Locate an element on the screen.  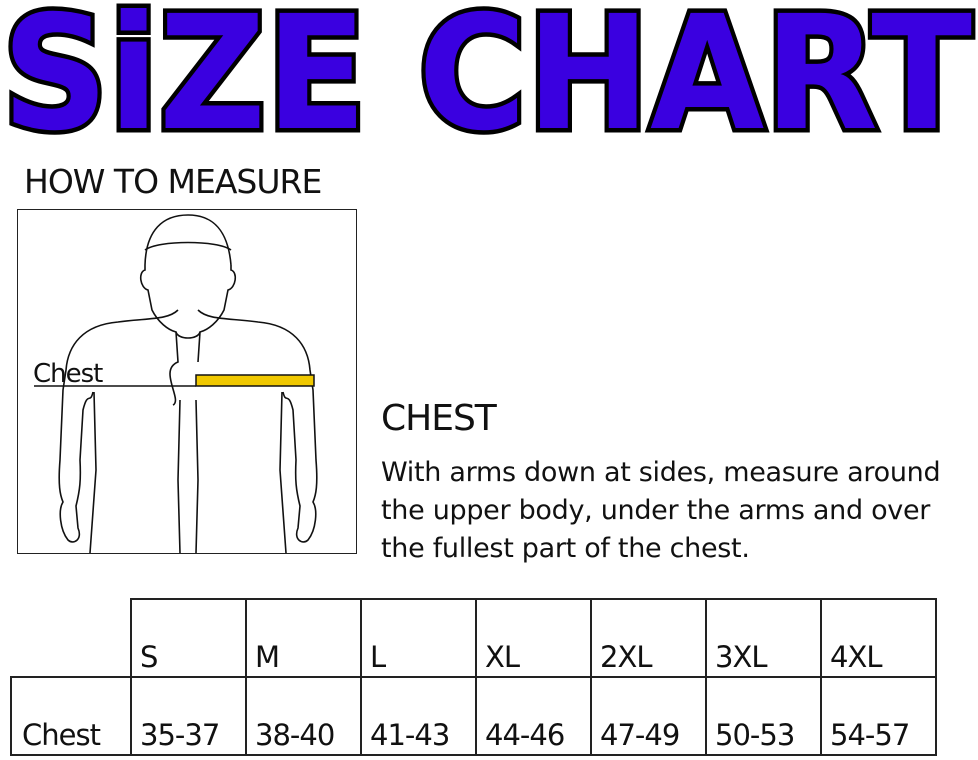
table-cell: 41-43 is located at coordinates (418, 716).